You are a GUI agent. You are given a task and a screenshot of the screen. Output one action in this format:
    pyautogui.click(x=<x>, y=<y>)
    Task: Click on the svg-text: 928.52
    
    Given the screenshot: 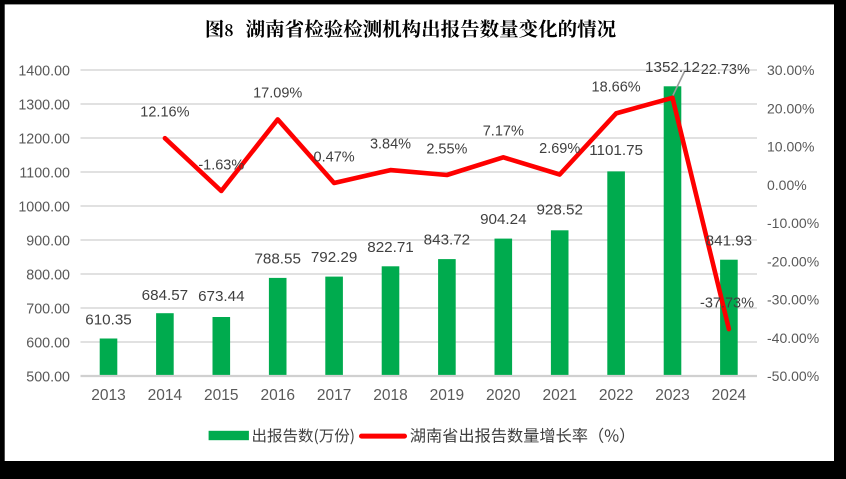 What is the action you would take?
    pyautogui.click(x=559, y=210)
    